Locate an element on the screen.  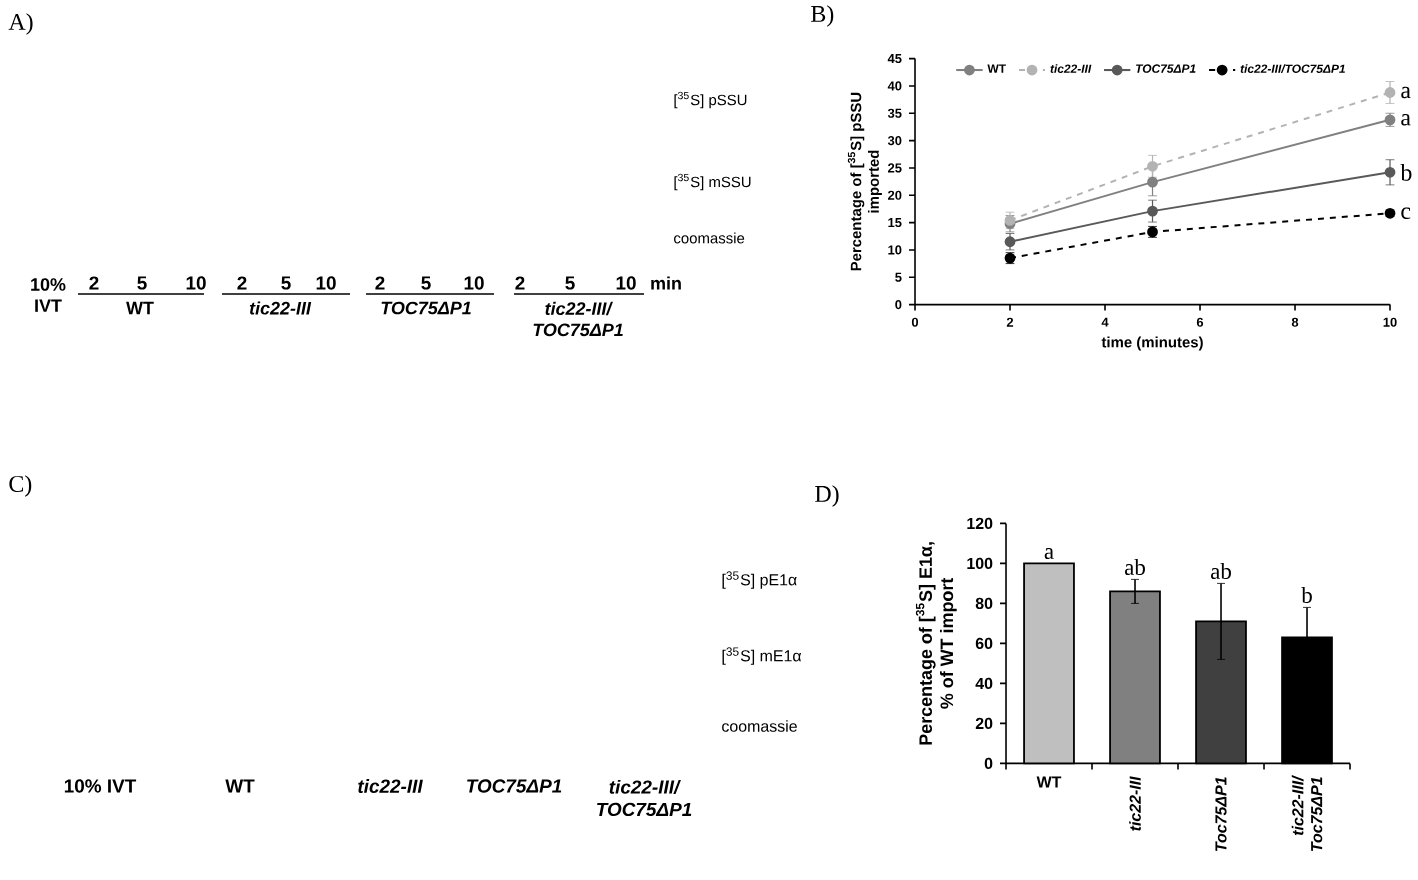
text: tic22-III is located at coordinates (280, 308).